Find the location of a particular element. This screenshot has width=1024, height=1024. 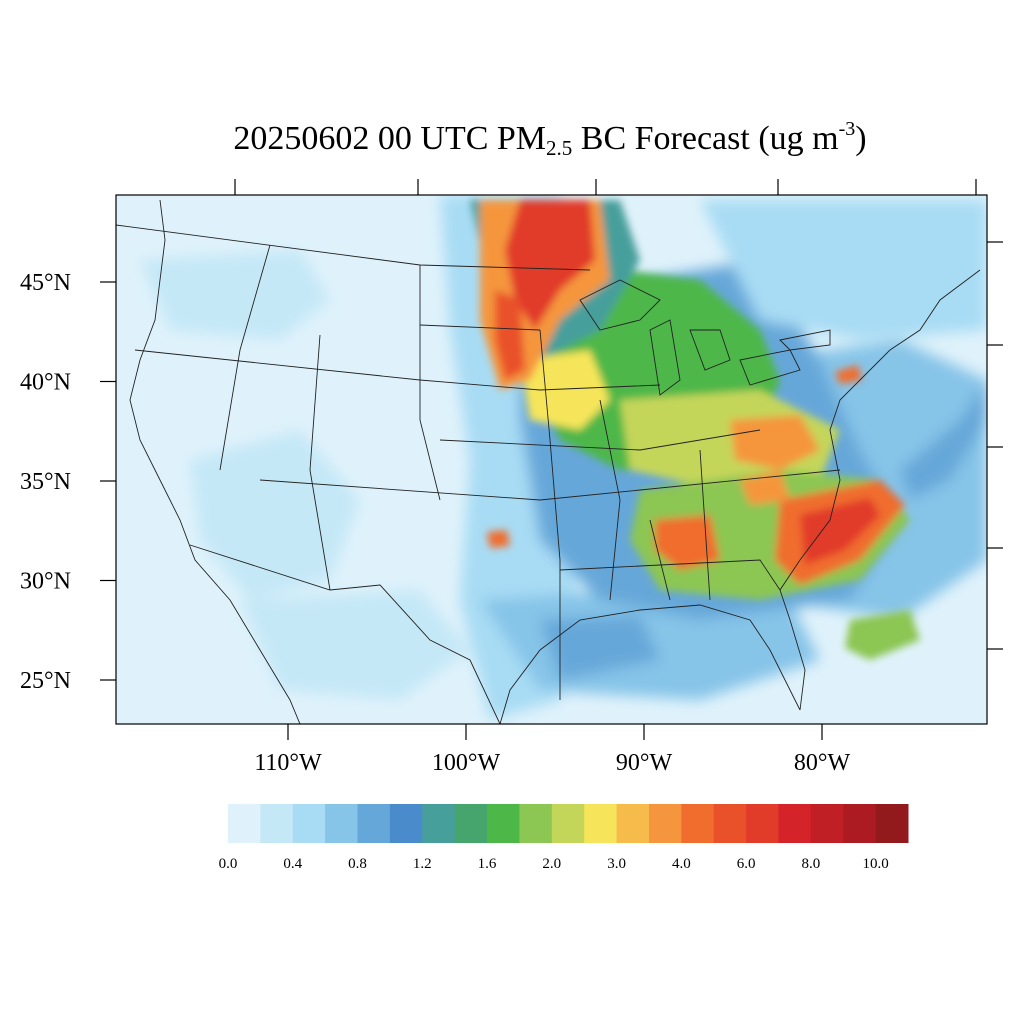

colorbar-label-5: 2.0 is located at coordinates (551, 864).